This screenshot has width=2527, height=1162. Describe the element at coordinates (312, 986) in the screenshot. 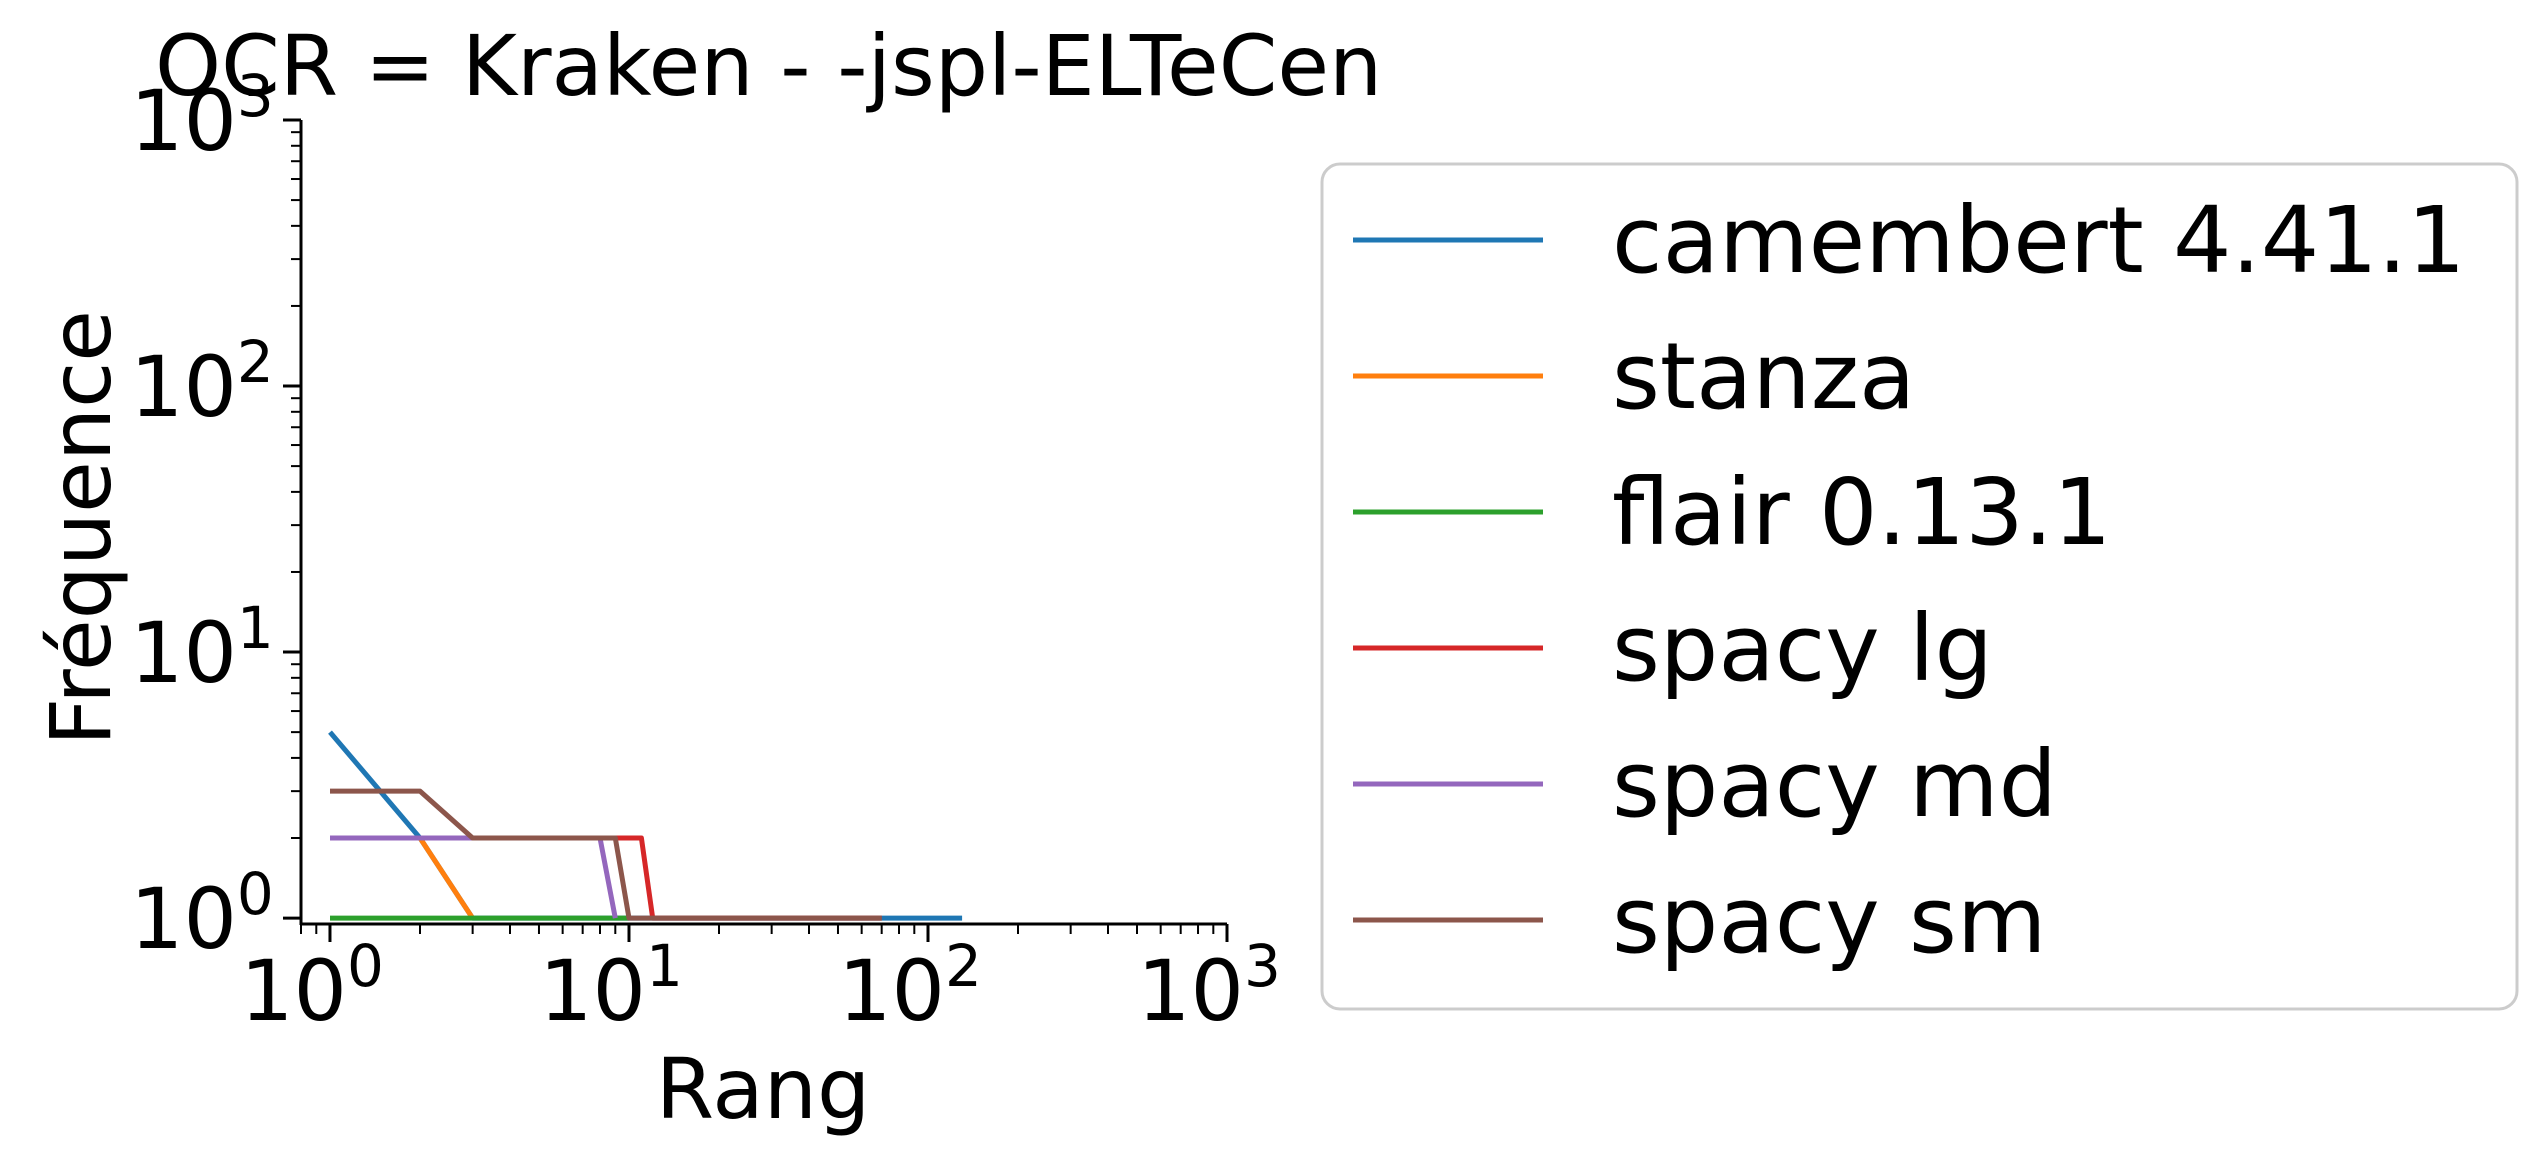

I see `x-tick-label: 100` at that location.